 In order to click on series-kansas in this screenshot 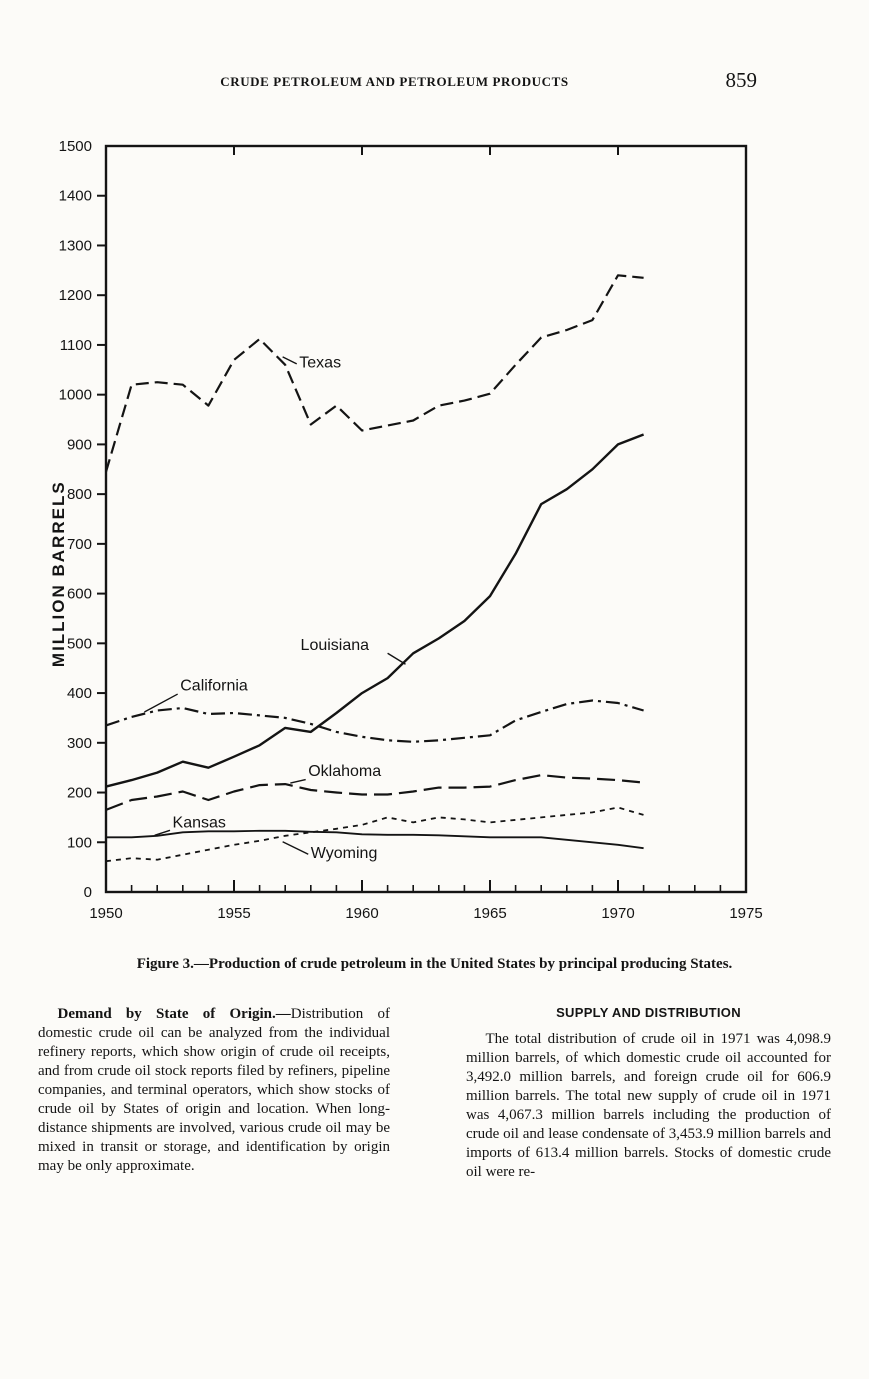, I will do `click(375, 839)`.